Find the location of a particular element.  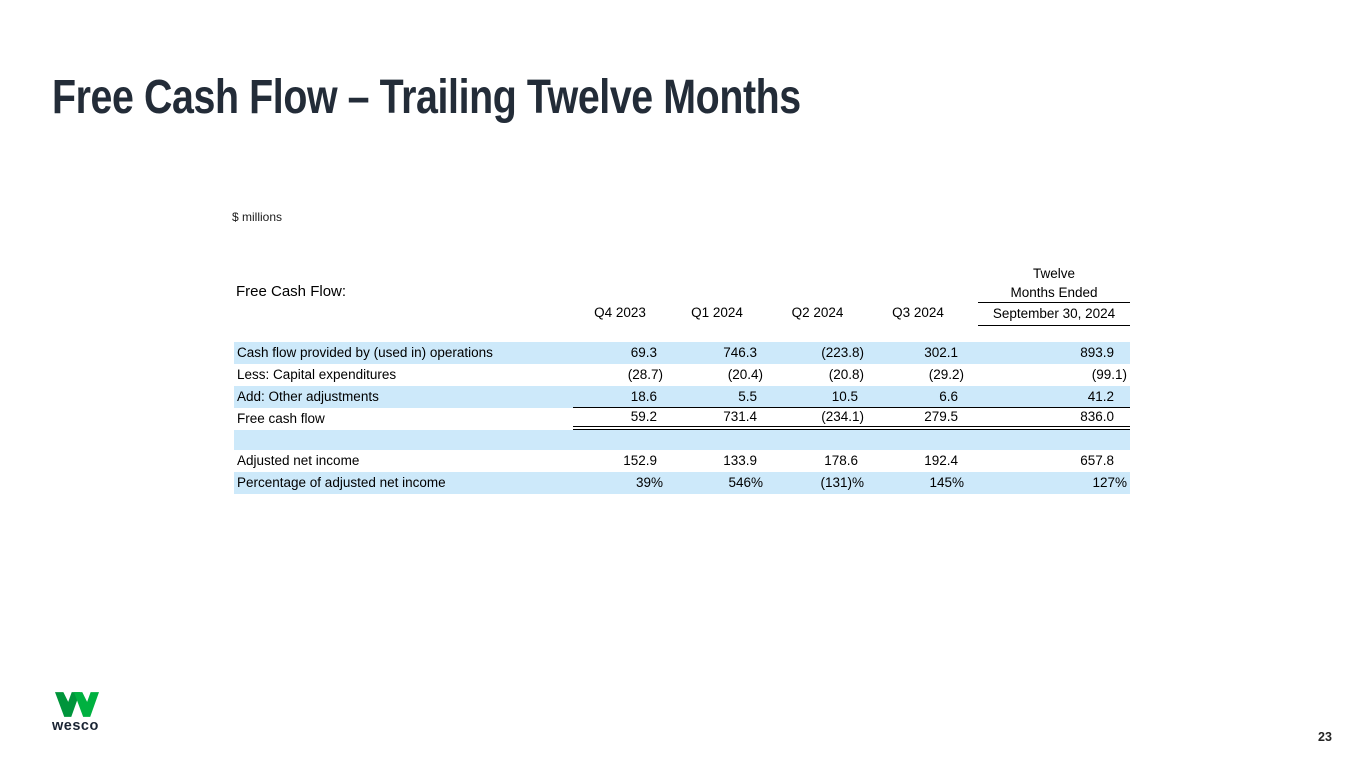

cell-q3-2024: 302.1 is located at coordinates (918, 353).